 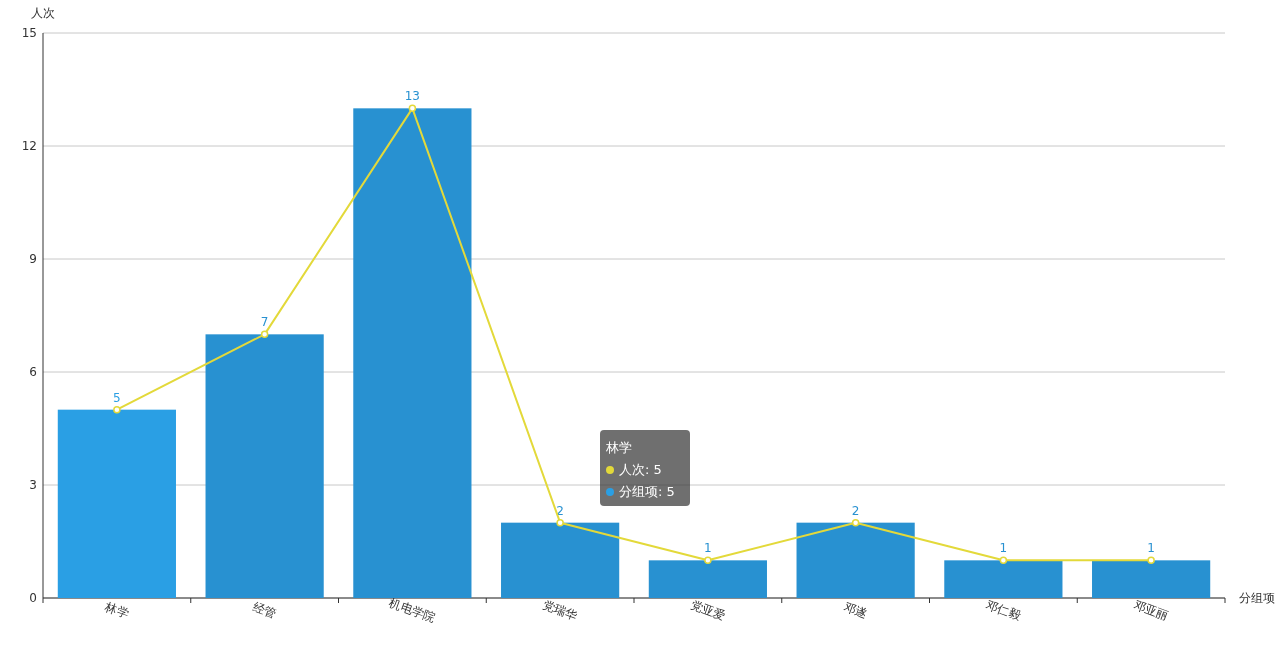 What do you see at coordinates (412, 610) in the screenshot?
I see `x-tick-label: 机电学院` at bounding box center [412, 610].